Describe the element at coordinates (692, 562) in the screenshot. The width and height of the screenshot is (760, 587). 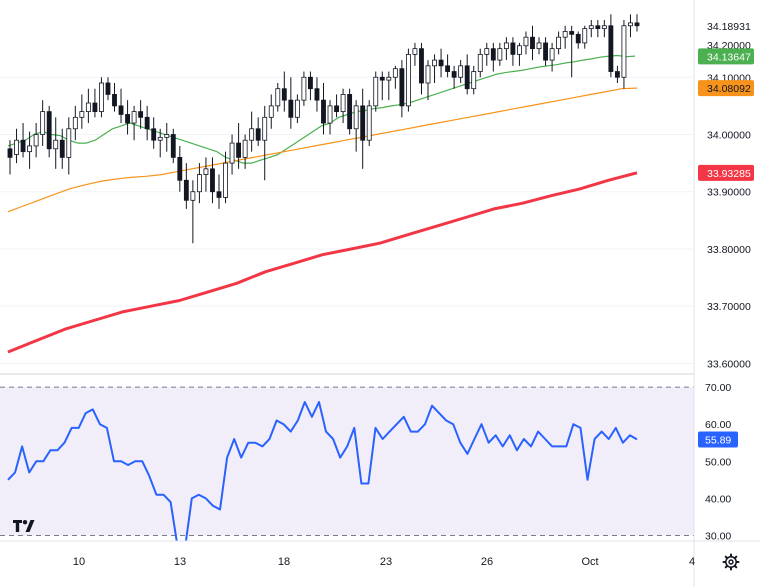
I see `date-label: 4` at that location.